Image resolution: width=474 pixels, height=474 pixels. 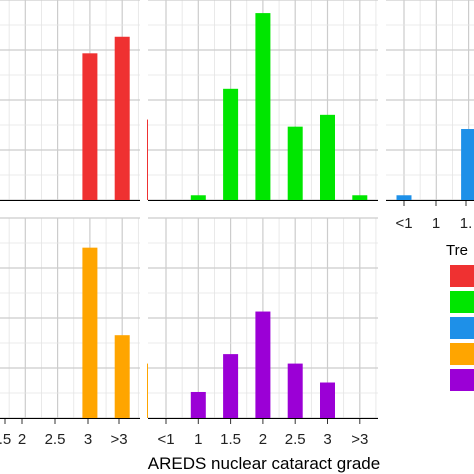 I want to click on x-tick-label-bottom-middle: 2.5, so click(x=295, y=439).